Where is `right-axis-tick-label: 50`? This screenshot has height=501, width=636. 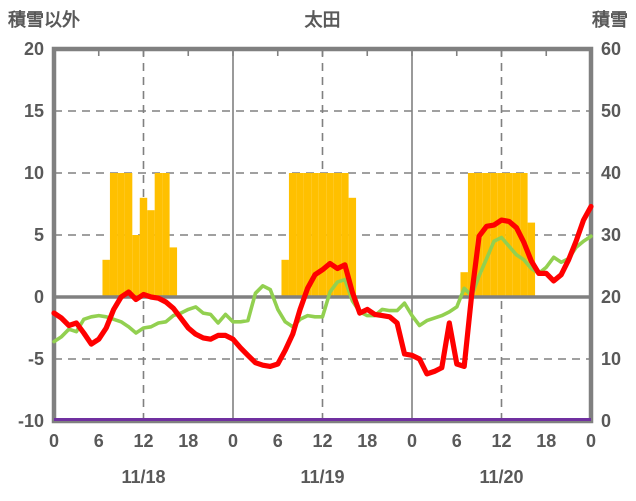 right-axis-tick-label: 50 is located at coordinates (611, 111).